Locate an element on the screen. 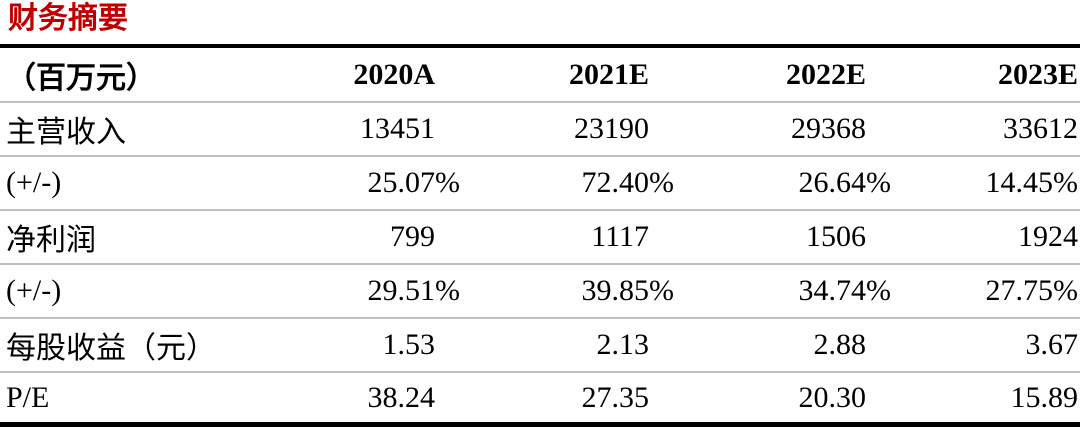 This screenshot has height=427, width=1080. table-header-row: （百万元） 2020A 2021E 2022E 2023E is located at coordinates (540, 75).